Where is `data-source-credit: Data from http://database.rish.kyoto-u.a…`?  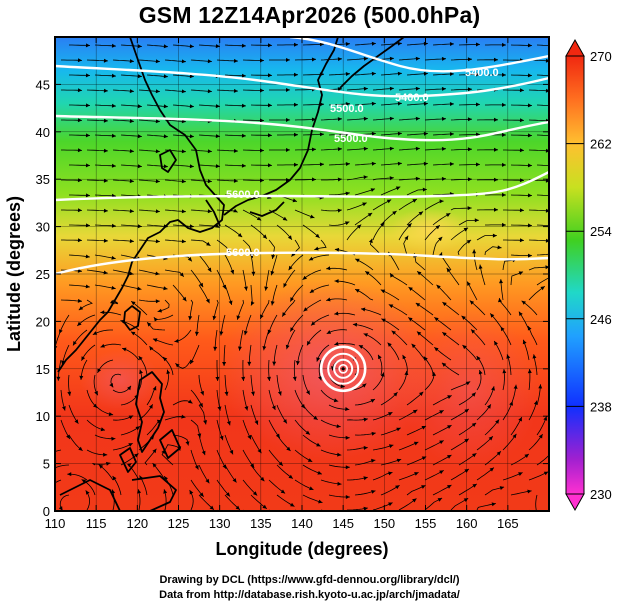 data-source-credit: Data from http://database.rish.kyoto-u.a… is located at coordinates (309, 595).